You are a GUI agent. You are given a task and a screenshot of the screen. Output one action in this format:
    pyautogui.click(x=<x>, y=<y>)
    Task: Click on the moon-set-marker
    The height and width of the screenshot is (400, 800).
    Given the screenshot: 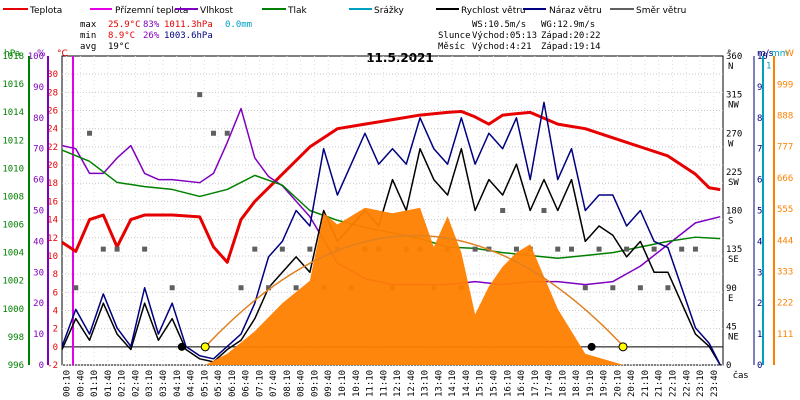 What is the action you would take?
    pyautogui.click(x=591, y=346)
    